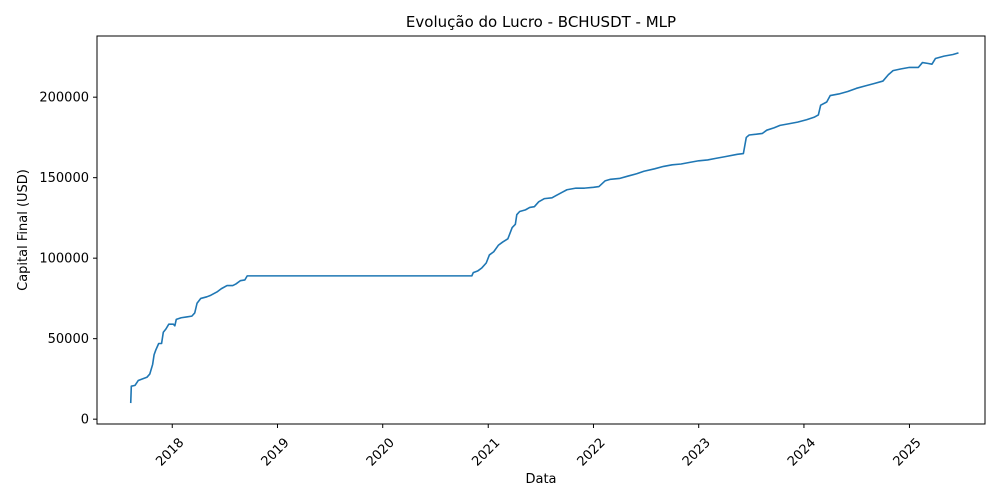 The height and width of the screenshot is (500, 1000). What do you see at coordinates (68, 339) in the screenshot?
I see `y-tick-label: 50000` at bounding box center [68, 339].